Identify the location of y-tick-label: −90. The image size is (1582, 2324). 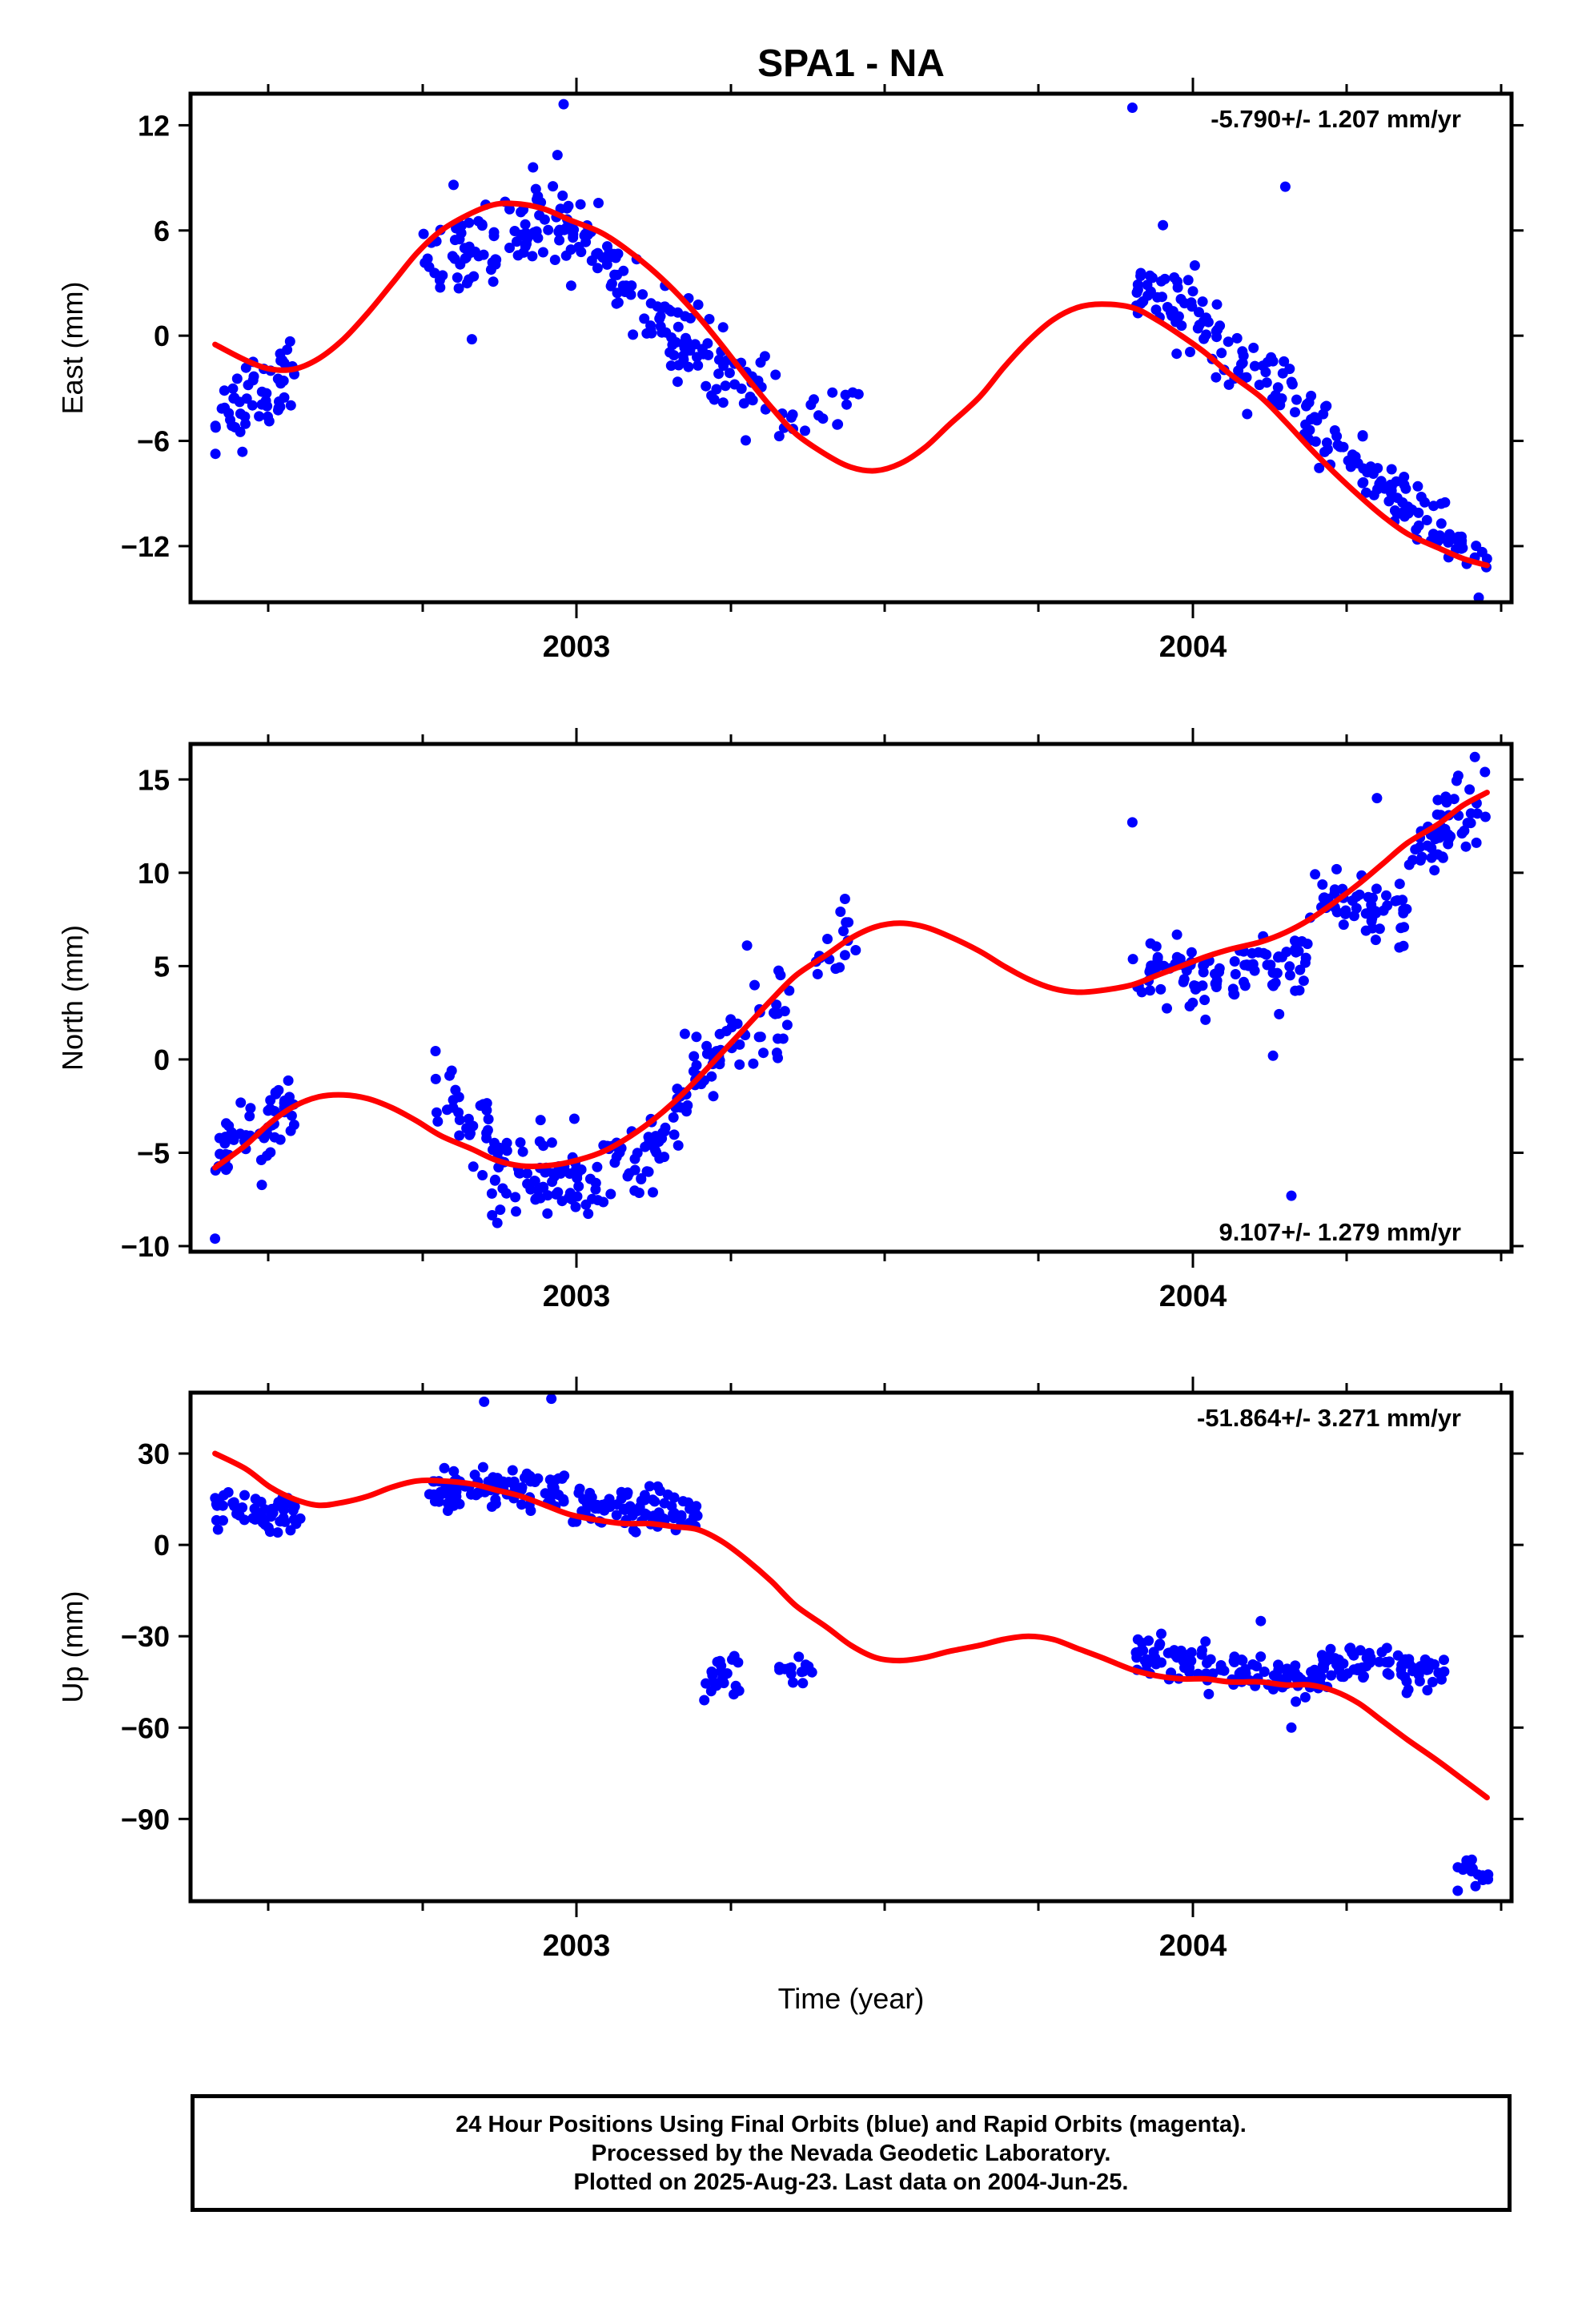
(145, 1819).